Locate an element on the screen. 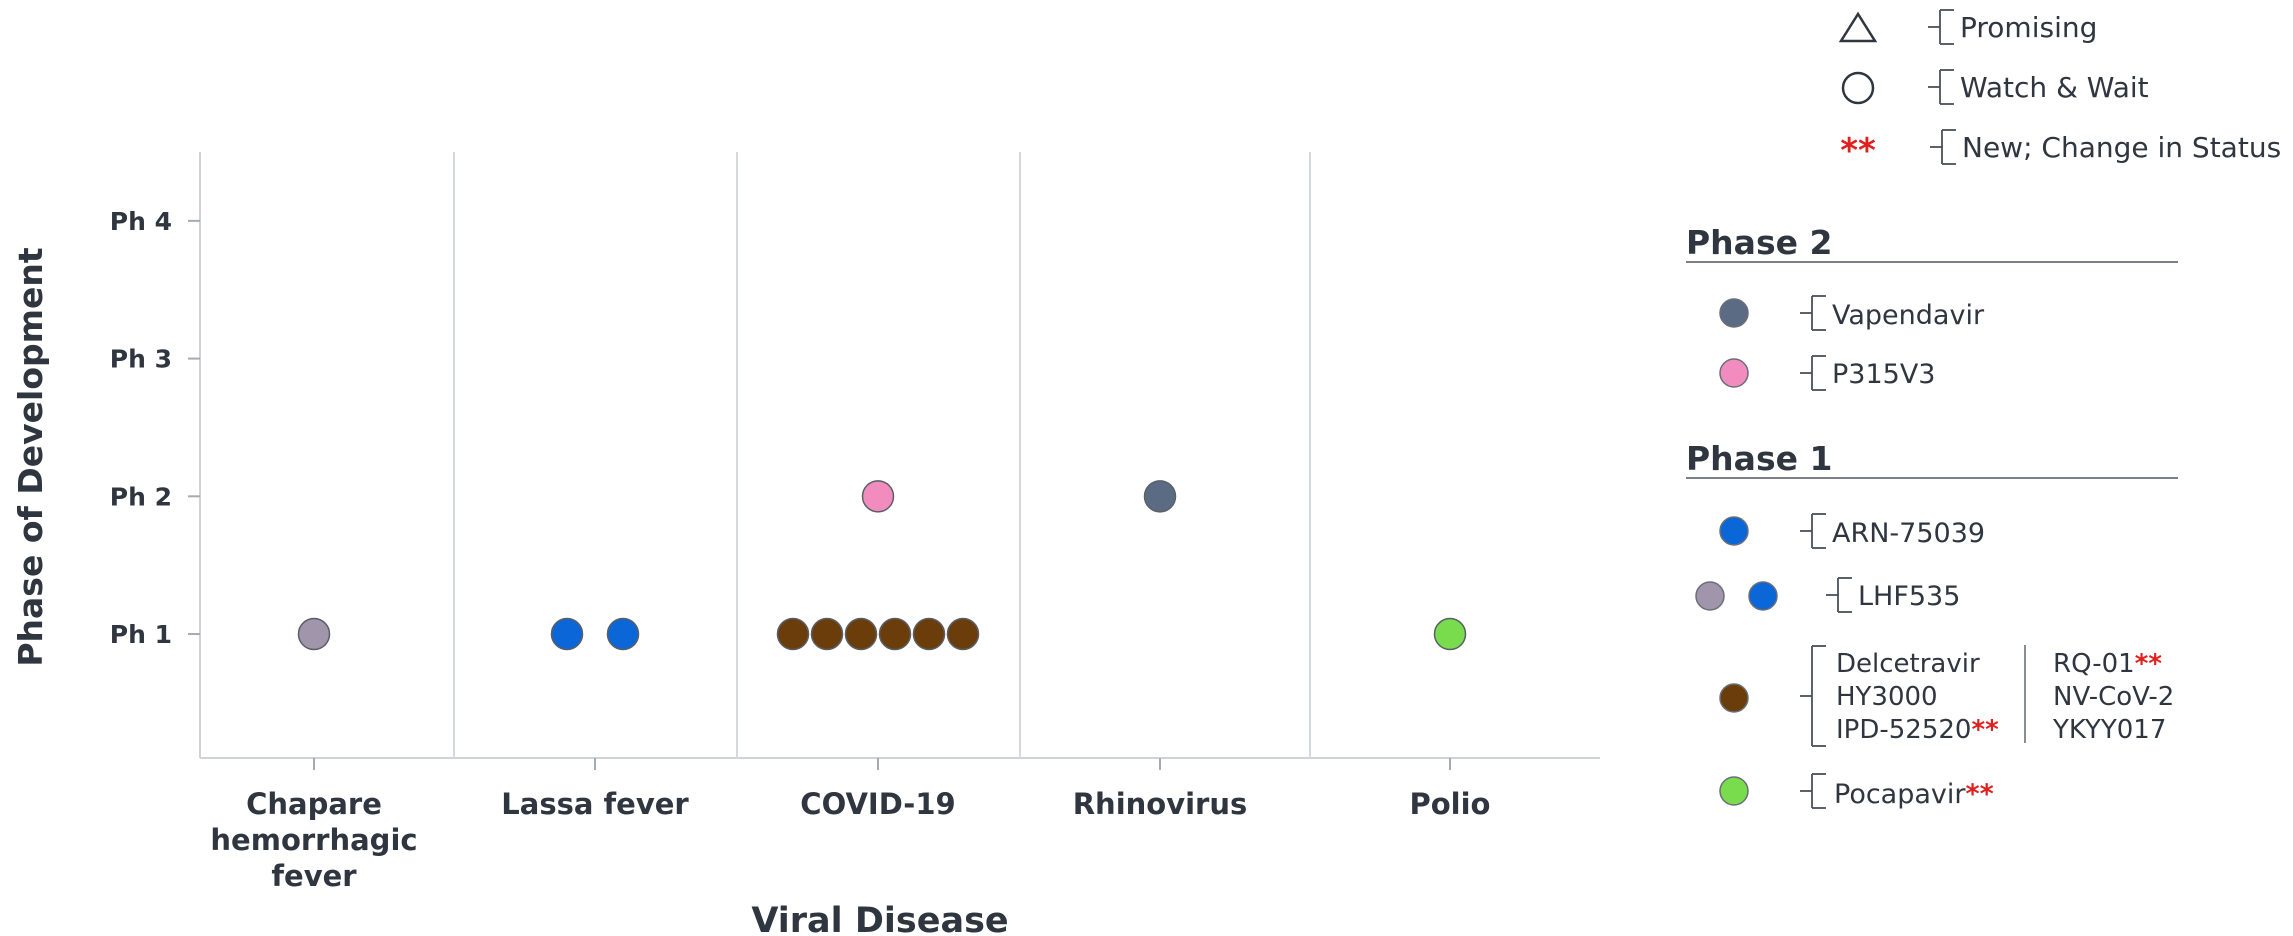 This screenshot has height=936, width=2293. legend-phase2-title: Phase 2 is located at coordinates (1759, 242).